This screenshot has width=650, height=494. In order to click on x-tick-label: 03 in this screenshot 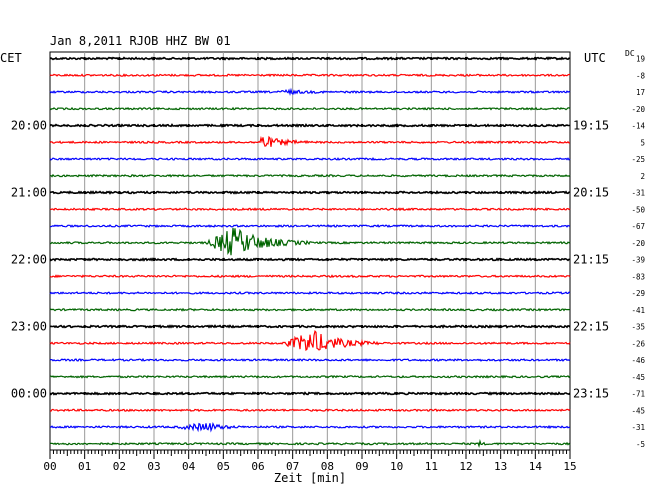, I will do `click(153, 466)`.